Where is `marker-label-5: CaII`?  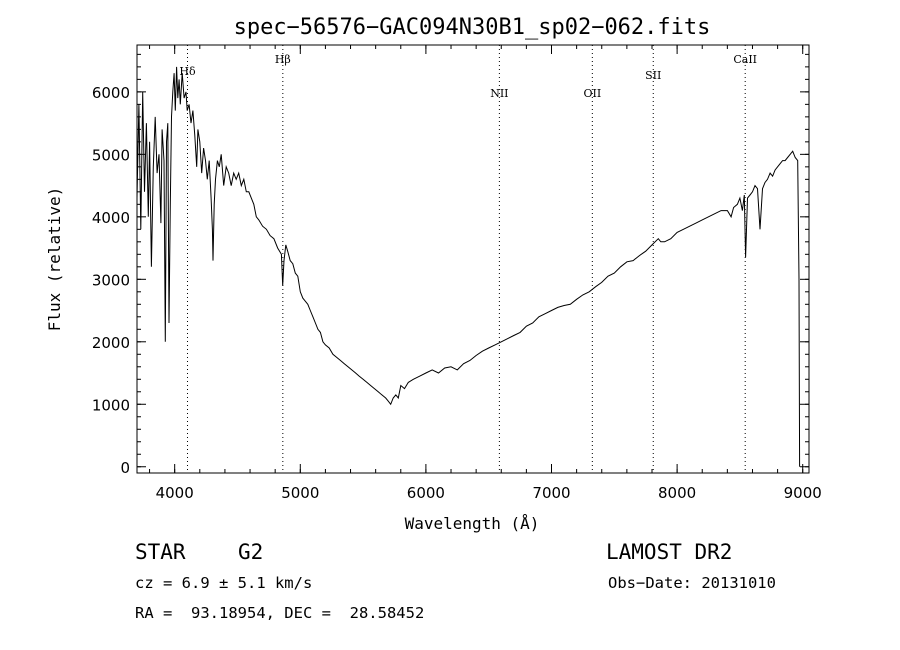 marker-label-5: CaII is located at coordinates (745, 59).